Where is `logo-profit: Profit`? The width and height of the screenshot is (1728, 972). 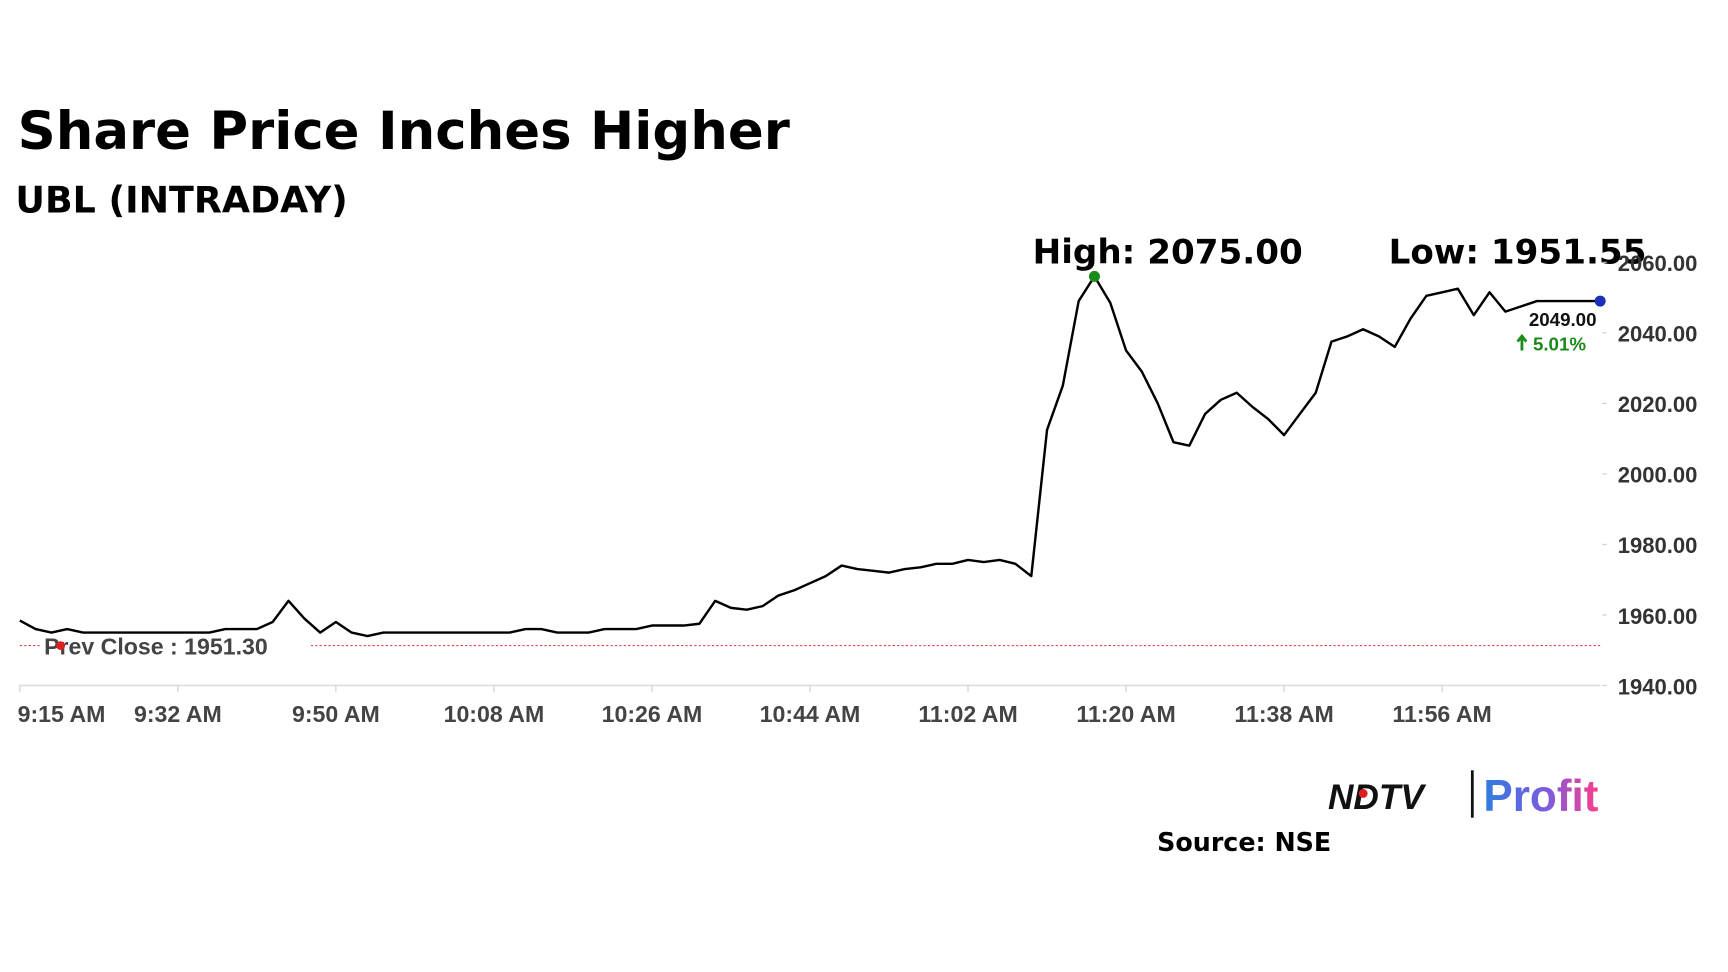 logo-profit: Profit is located at coordinates (1540, 796).